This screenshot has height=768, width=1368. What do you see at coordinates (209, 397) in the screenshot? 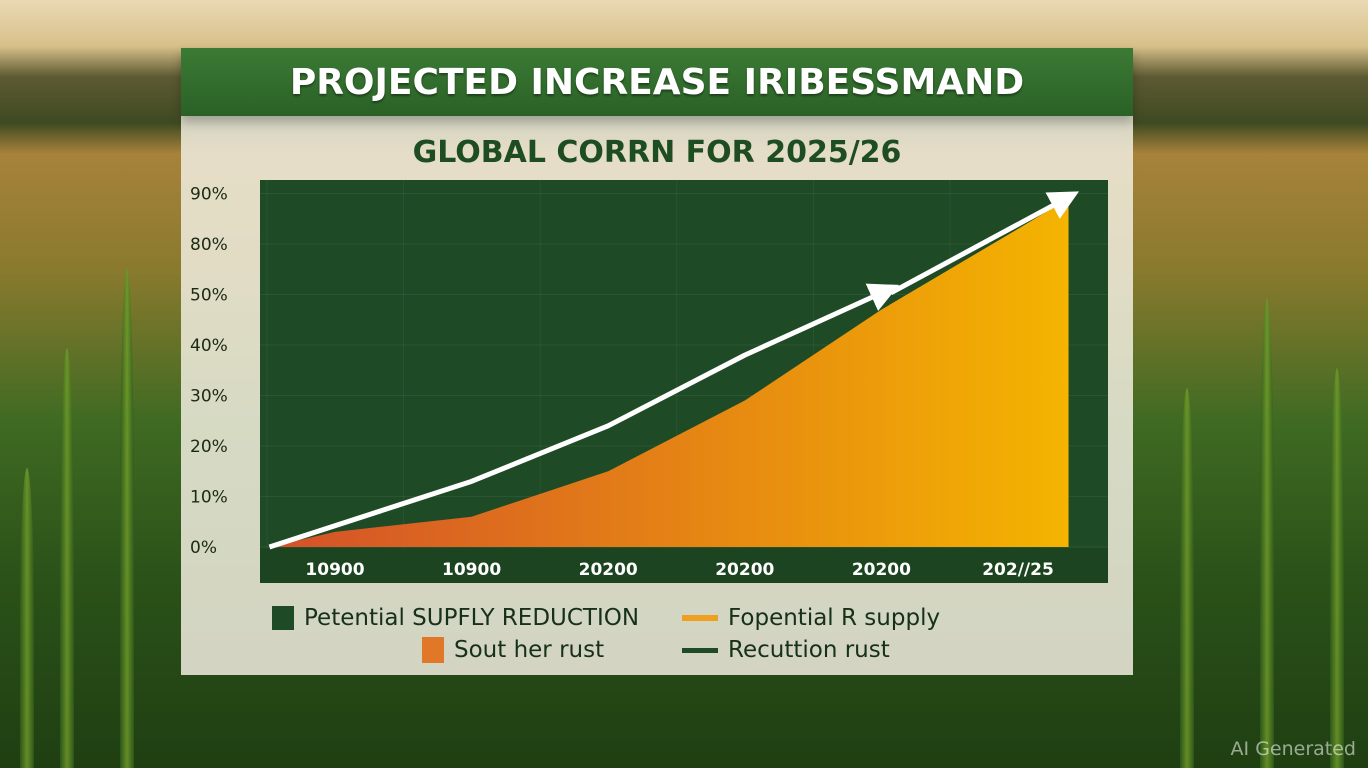
I see `y-tick-label: 30%` at bounding box center [209, 397].